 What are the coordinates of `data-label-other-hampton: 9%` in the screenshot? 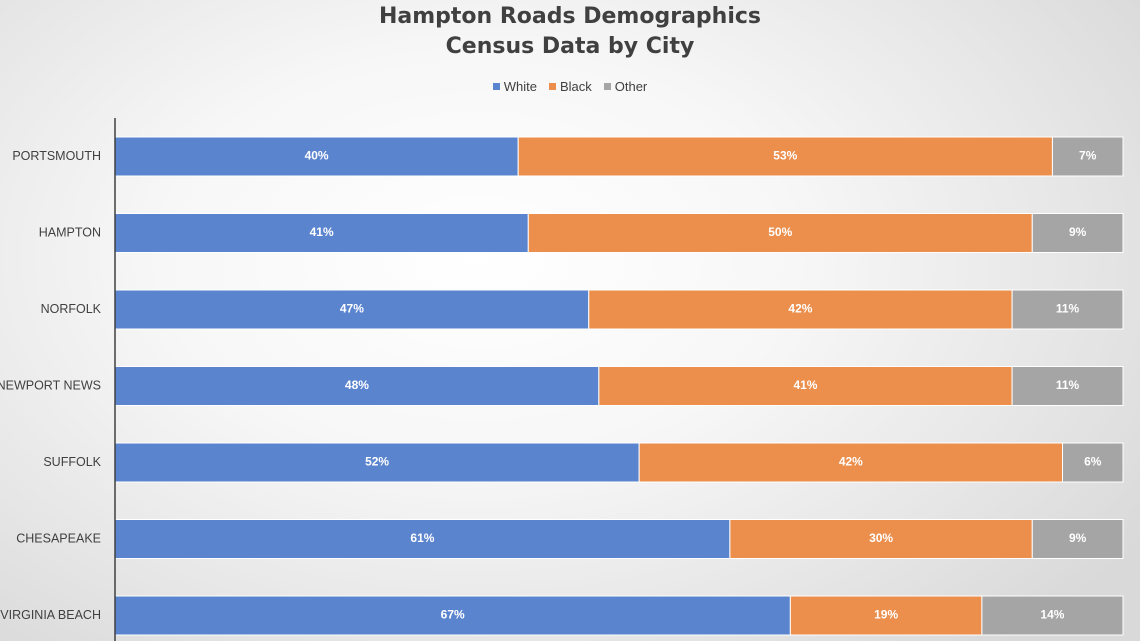 It's located at (1078, 232).